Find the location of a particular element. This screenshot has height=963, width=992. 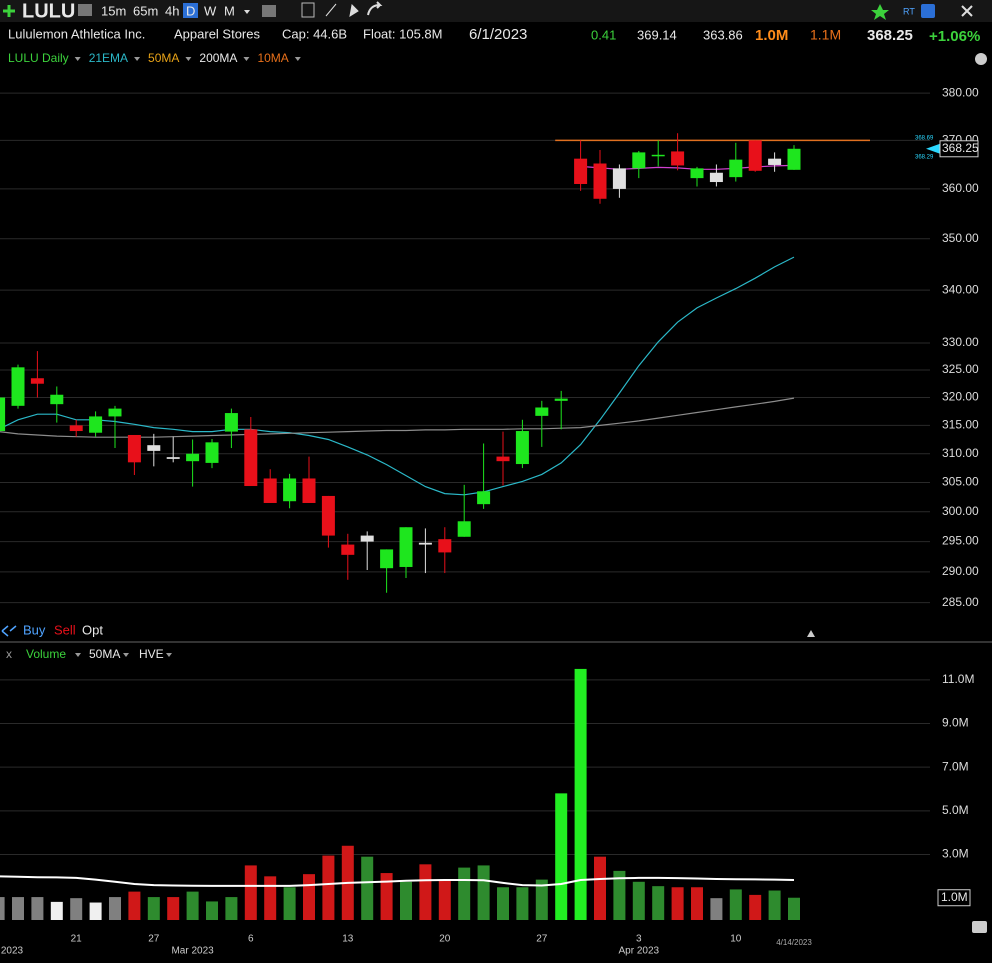

cap: Cap: 44.6B is located at coordinates (314, 33).